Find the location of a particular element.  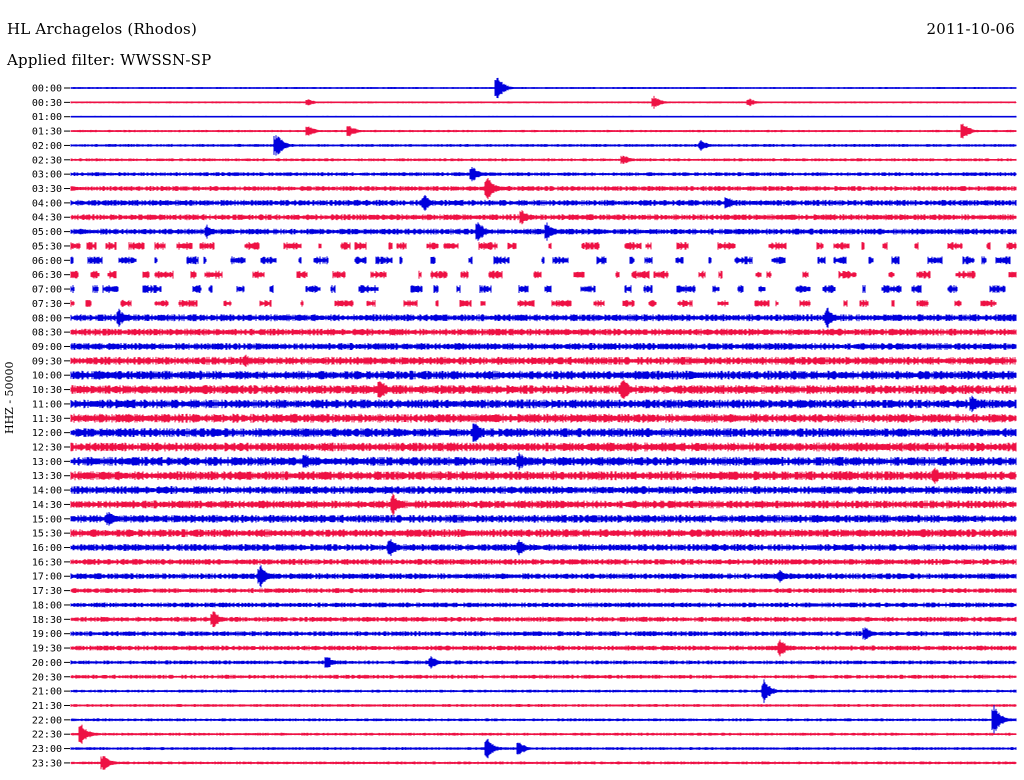

row-label-1230: 12:30 is located at coordinates (47, 448).